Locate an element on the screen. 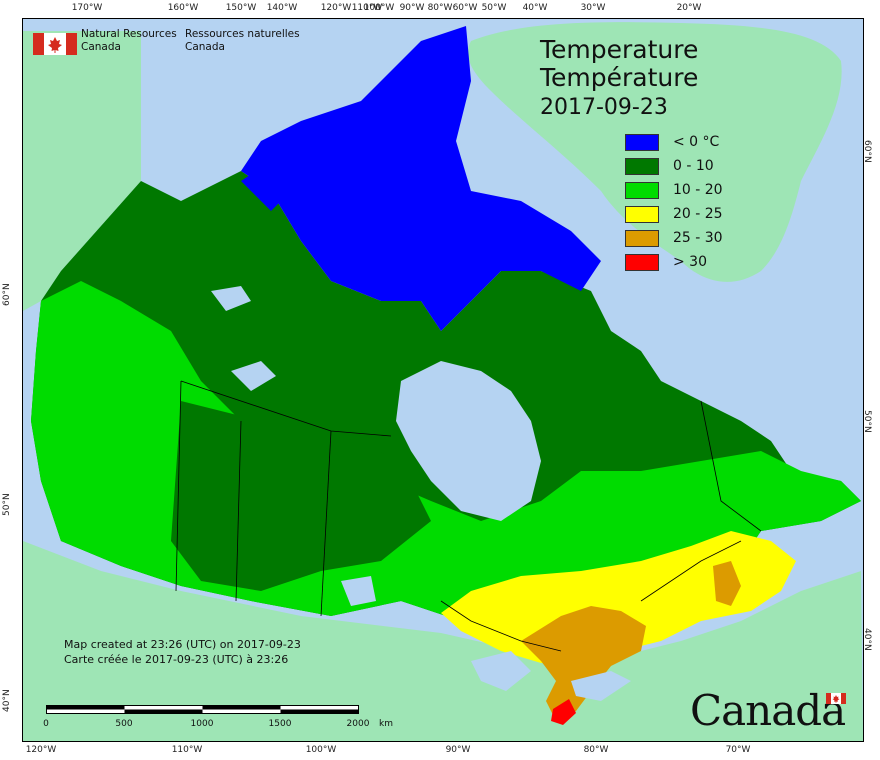 The height and width of the screenshot is (760, 880). agency-name-en-line2: Canada is located at coordinates (101, 47).